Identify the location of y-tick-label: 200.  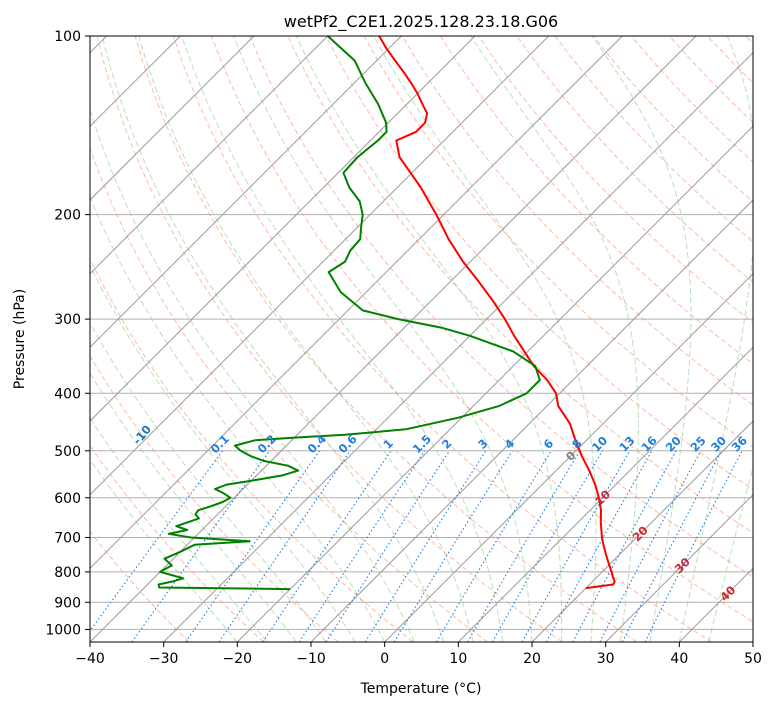
(67, 216).